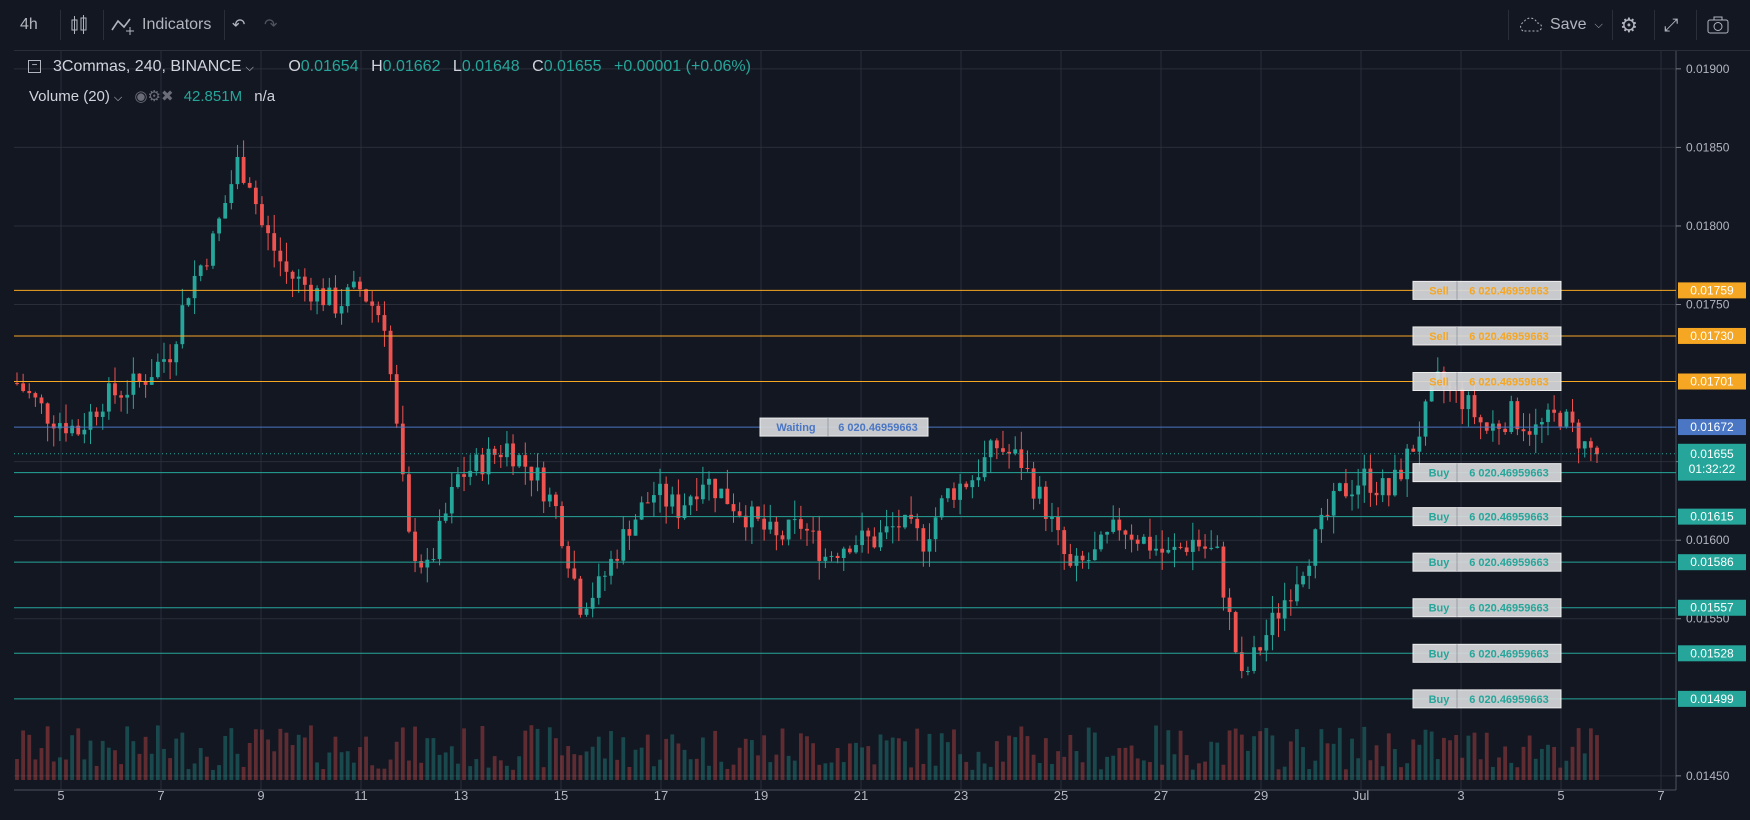 The image size is (1750, 820). I want to click on x-tick-label: 21, so click(861, 795).